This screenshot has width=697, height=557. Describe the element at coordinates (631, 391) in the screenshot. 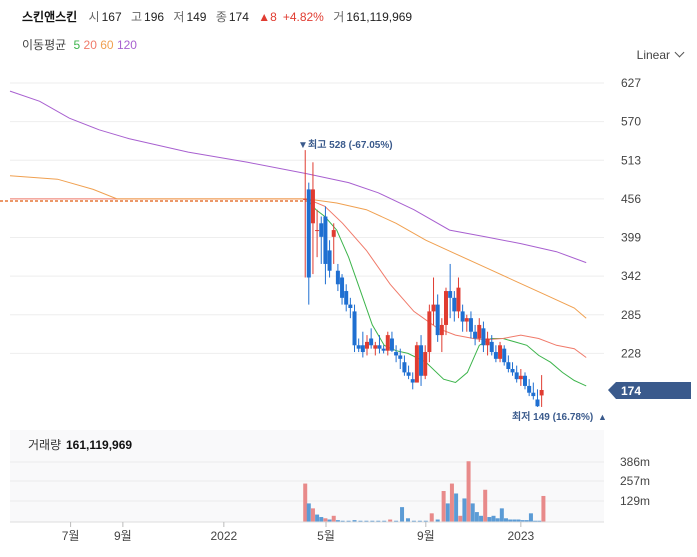

I see `current-price-text: 174` at that location.